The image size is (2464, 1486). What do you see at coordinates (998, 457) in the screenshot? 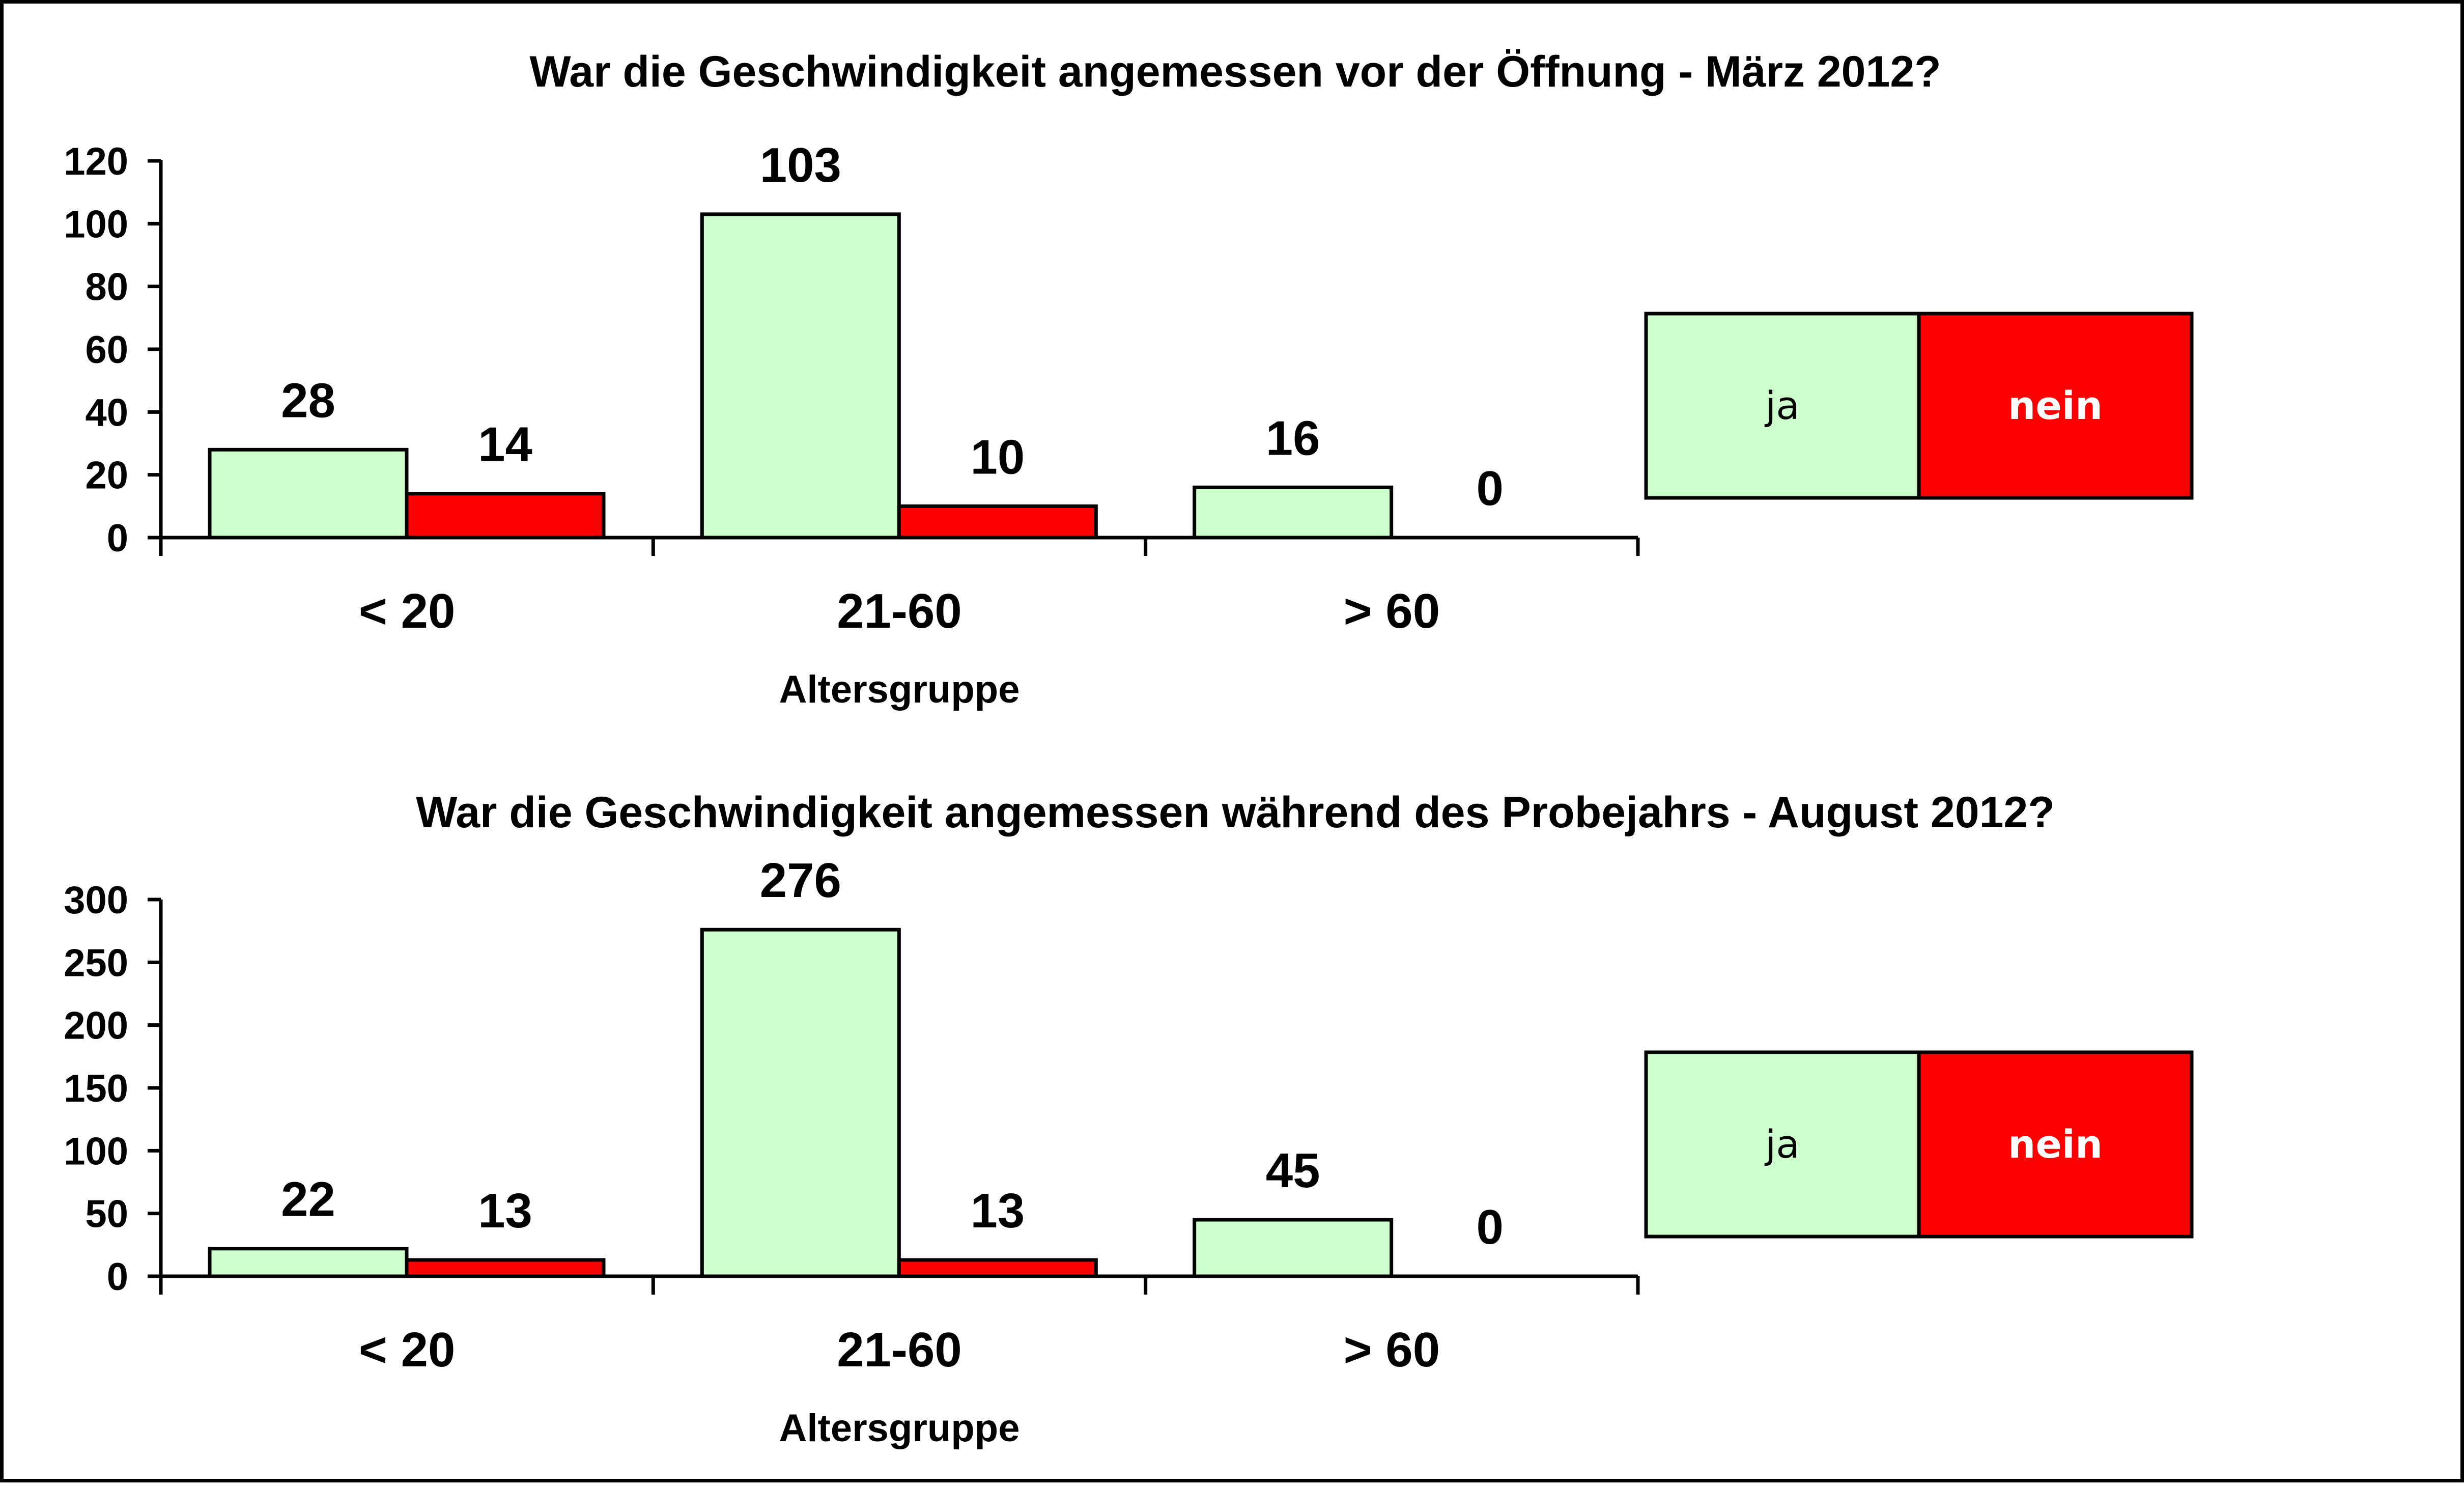
I see `data-label: 10` at bounding box center [998, 457].